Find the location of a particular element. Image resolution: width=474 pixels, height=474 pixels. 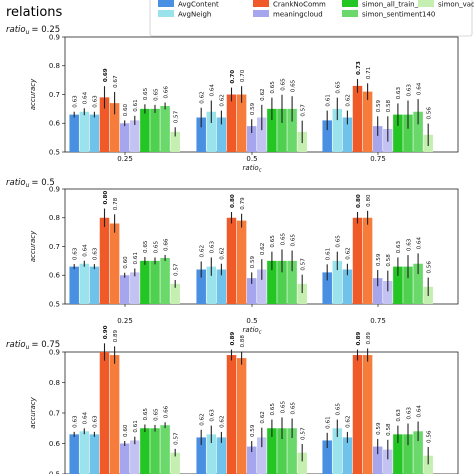

legend-label: meaningcloud is located at coordinates (298, 15).